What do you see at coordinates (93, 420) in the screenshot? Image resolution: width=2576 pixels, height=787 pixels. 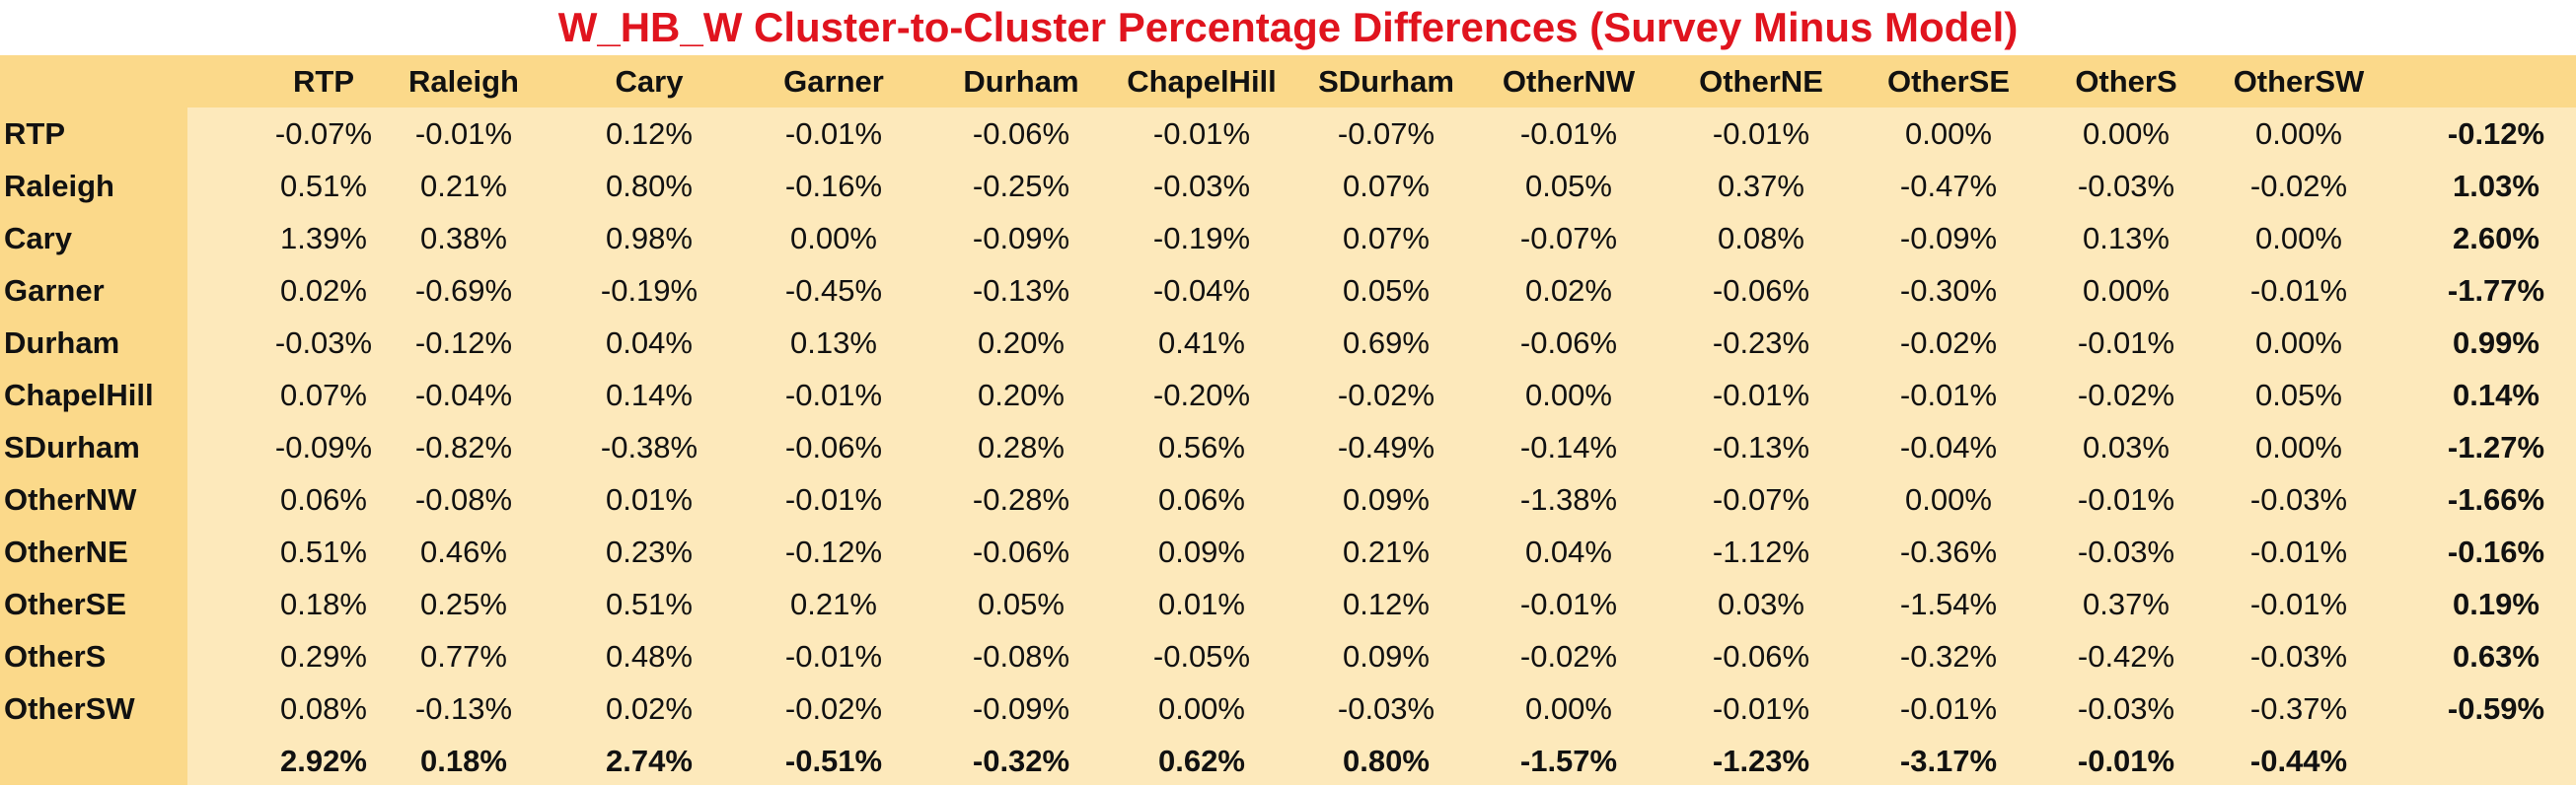 I see `row-header-band` at bounding box center [93, 420].